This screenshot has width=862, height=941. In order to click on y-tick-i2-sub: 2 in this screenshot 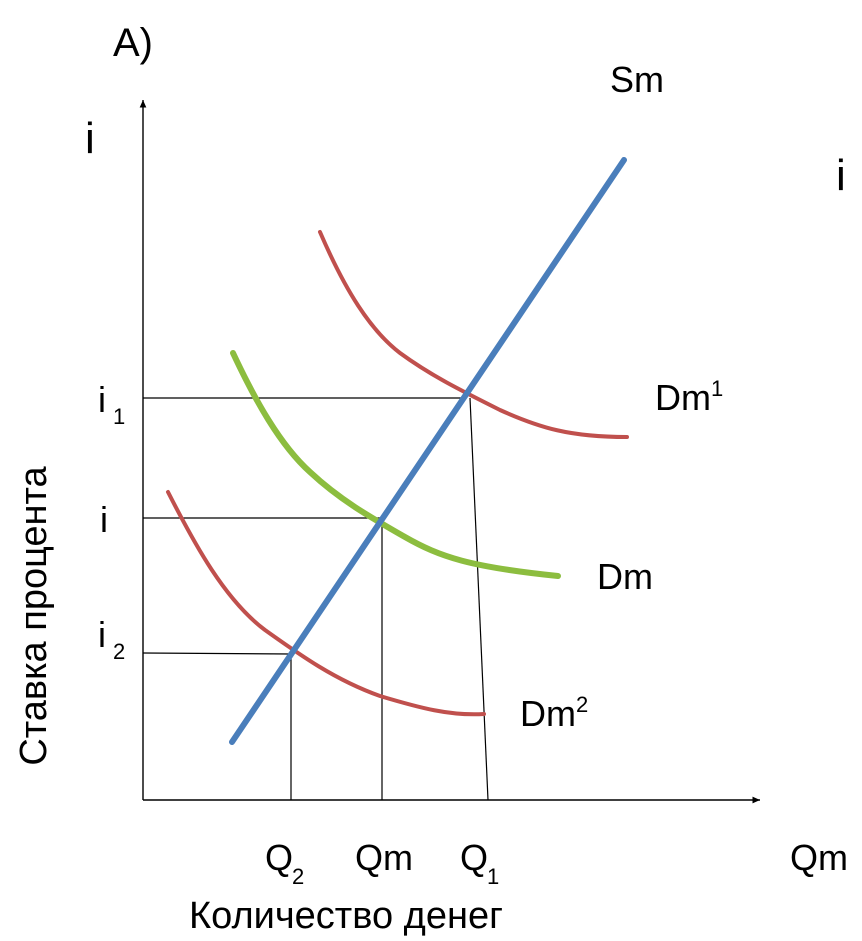, I will do `click(119, 651)`.